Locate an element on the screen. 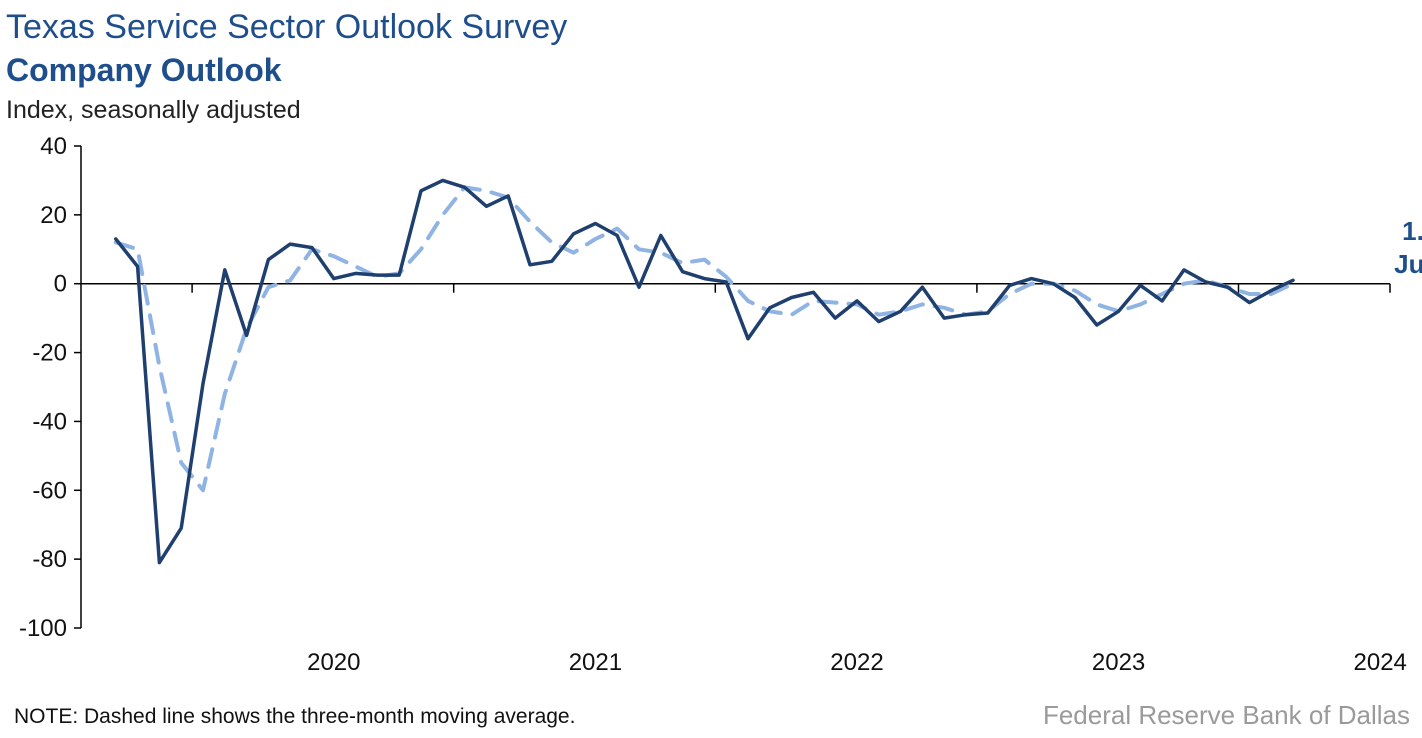 The width and height of the screenshot is (1422, 738). y-tick-label: 0 is located at coordinates (60, 284).